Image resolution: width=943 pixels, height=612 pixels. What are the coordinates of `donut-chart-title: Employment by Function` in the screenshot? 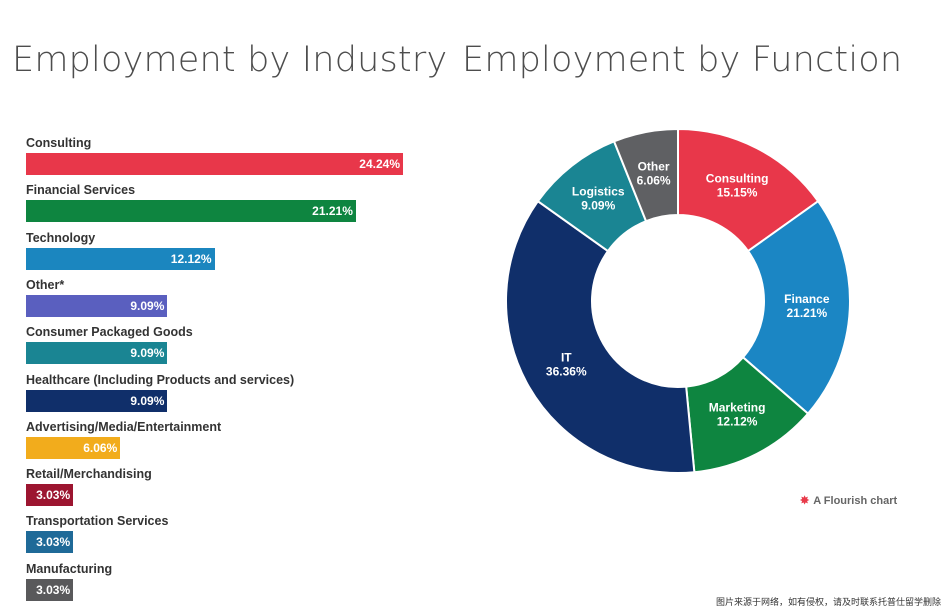 It's located at (682, 60).